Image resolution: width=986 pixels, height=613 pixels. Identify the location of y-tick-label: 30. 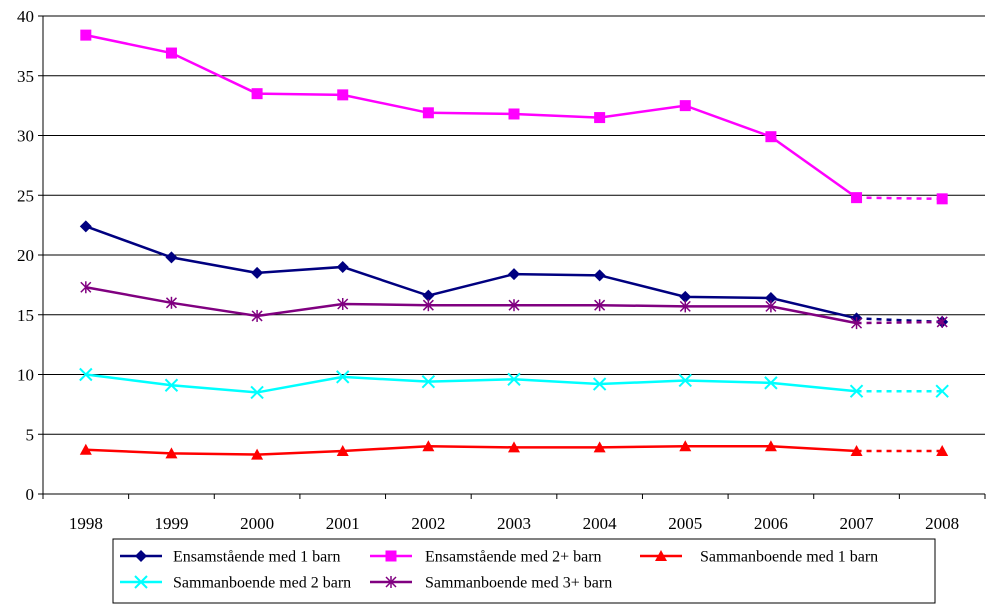
(25, 136).